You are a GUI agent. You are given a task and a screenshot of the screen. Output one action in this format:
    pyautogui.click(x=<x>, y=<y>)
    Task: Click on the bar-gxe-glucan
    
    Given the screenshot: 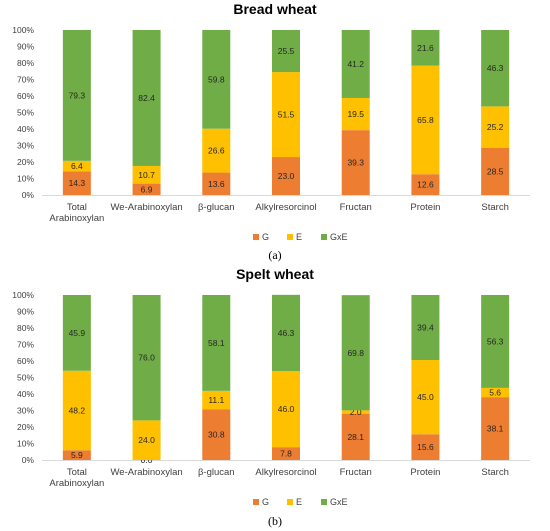 What is the action you would take?
    pyautogui.click(x=216, y=79)
    